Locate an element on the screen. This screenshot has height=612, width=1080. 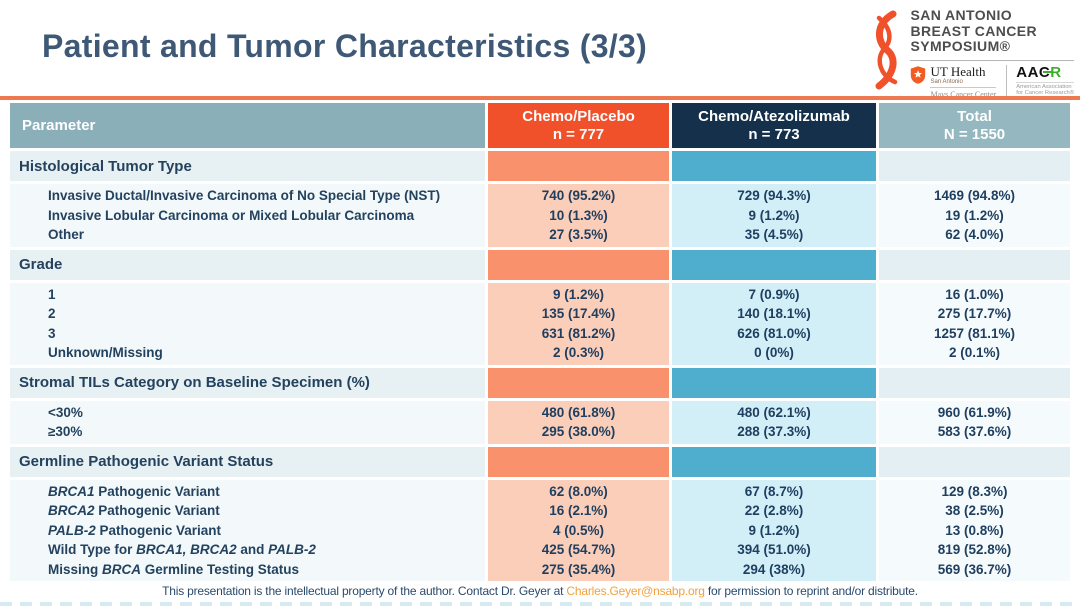
page-title: Patient and Tumor Characteristics (3/3) is located at coordinates (345, 46).